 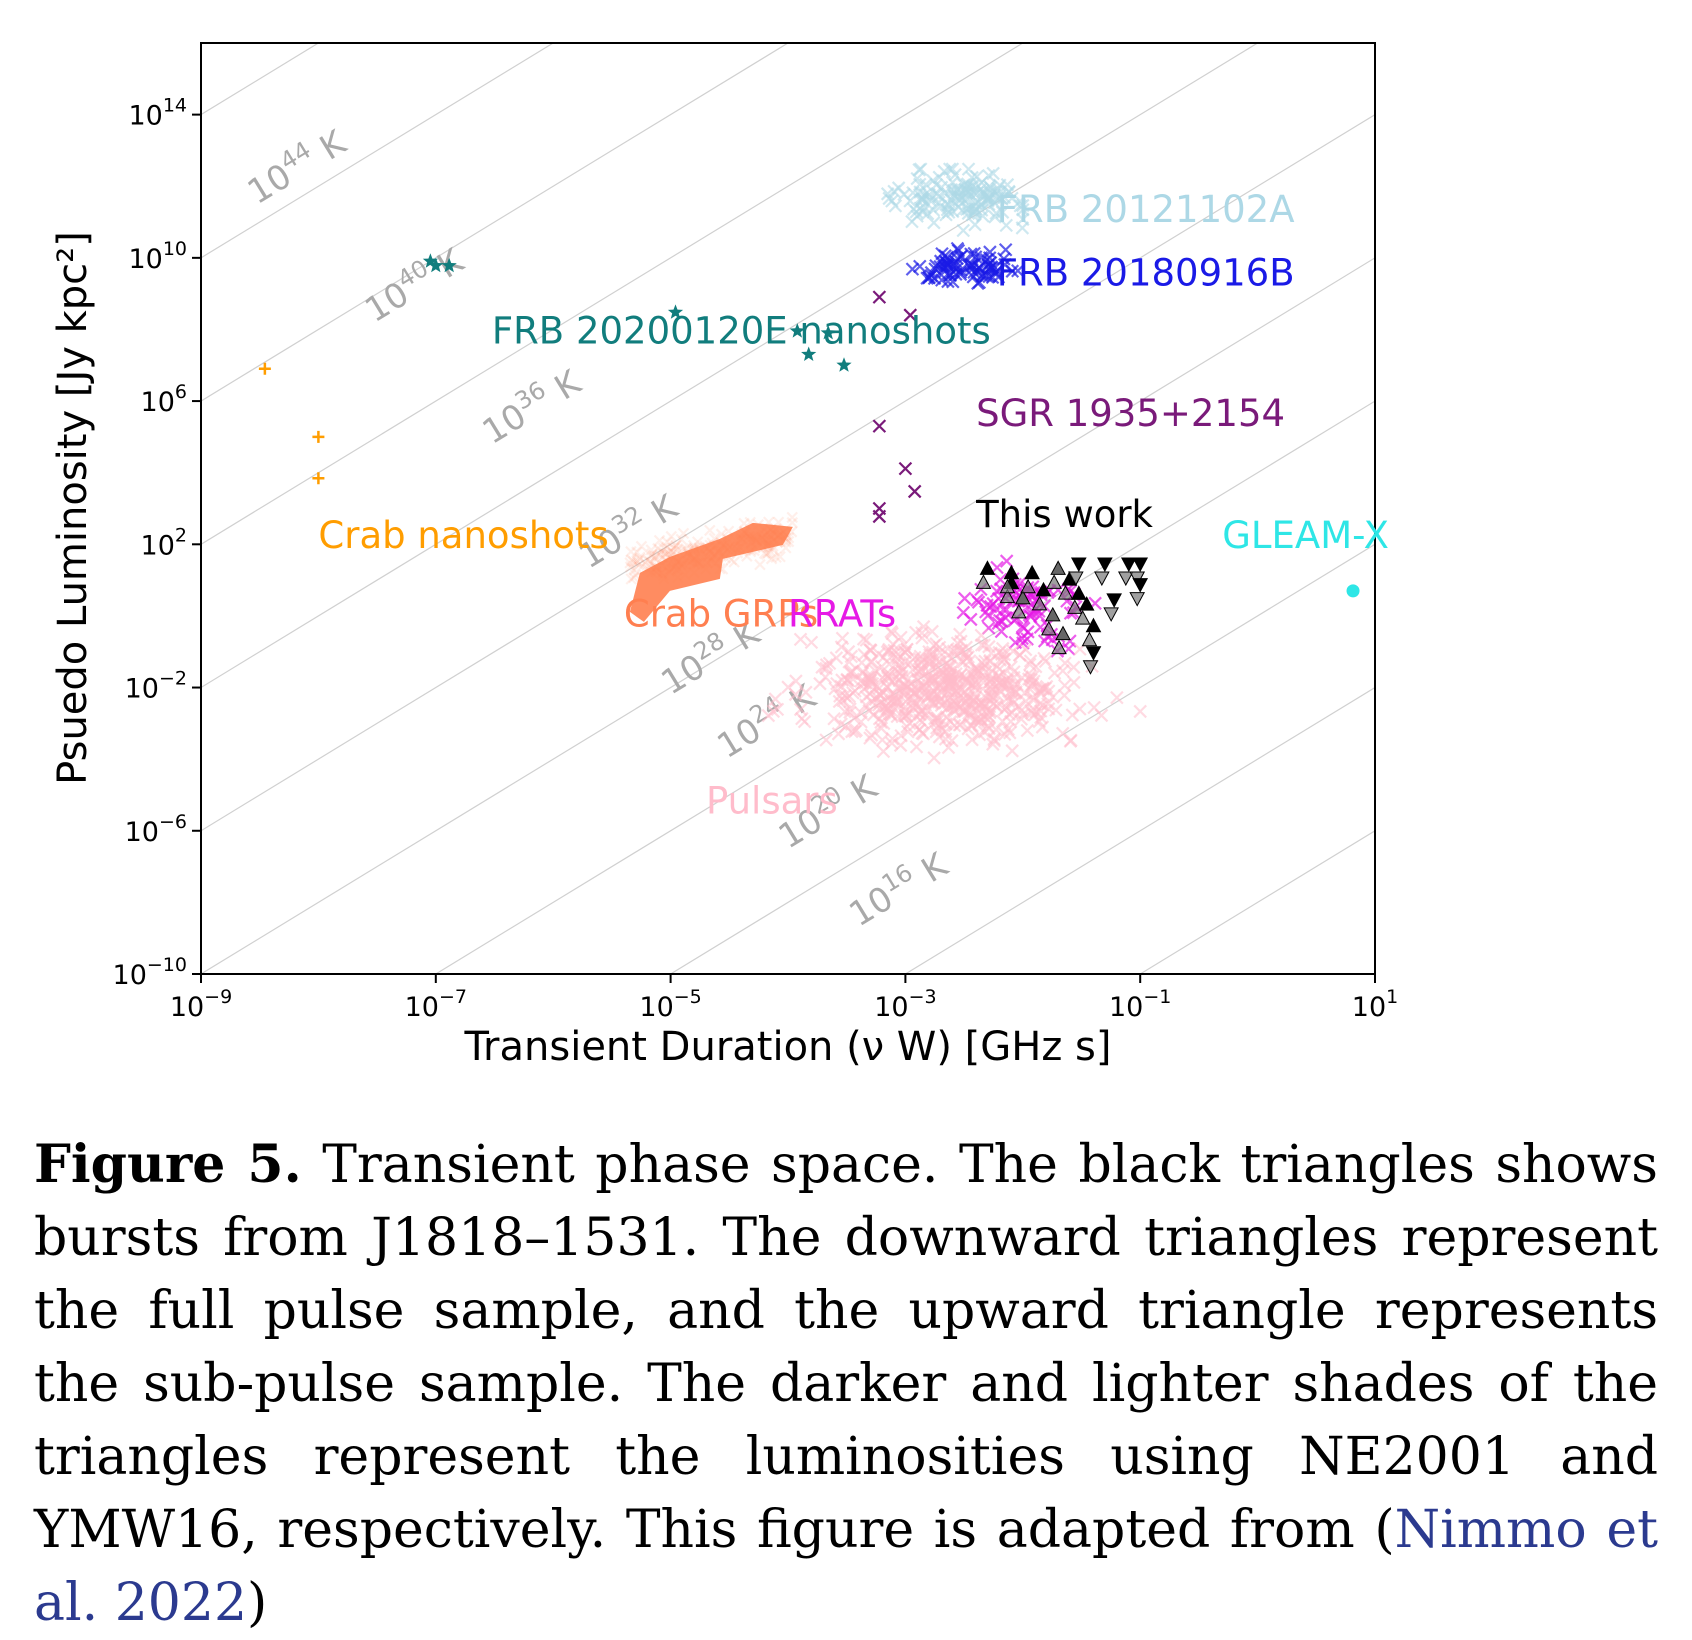 I want to click on temperature-label: 1040 K, so click(x=414, y=283).